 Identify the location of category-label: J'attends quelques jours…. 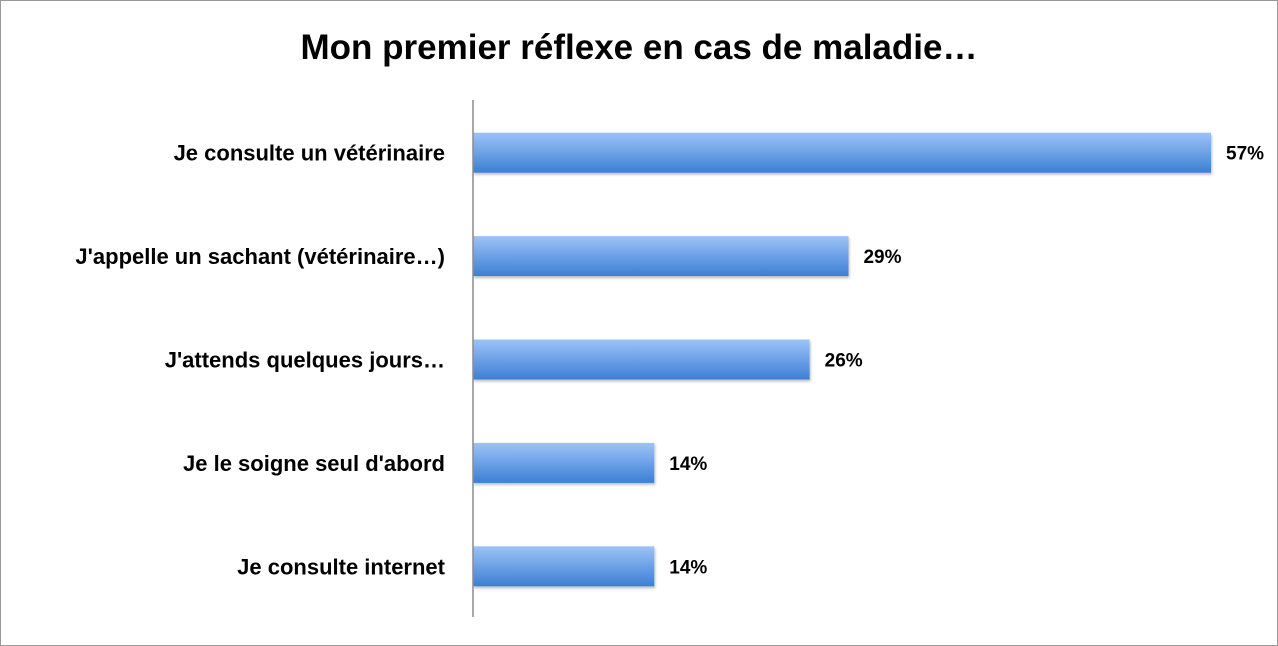
(305, 360).